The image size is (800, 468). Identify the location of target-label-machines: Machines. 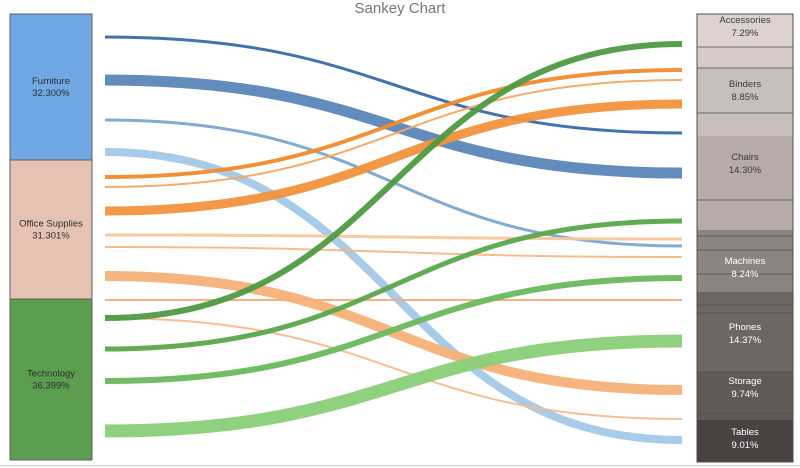
(745, 261).